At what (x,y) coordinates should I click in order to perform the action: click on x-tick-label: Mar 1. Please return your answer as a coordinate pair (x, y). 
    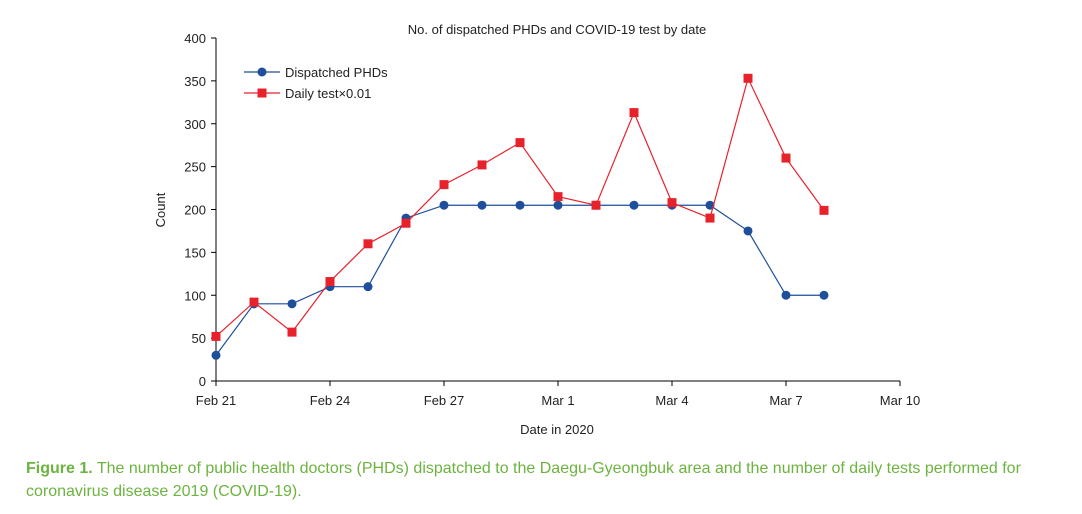
    Looking at the image, I should click on (557, 400).